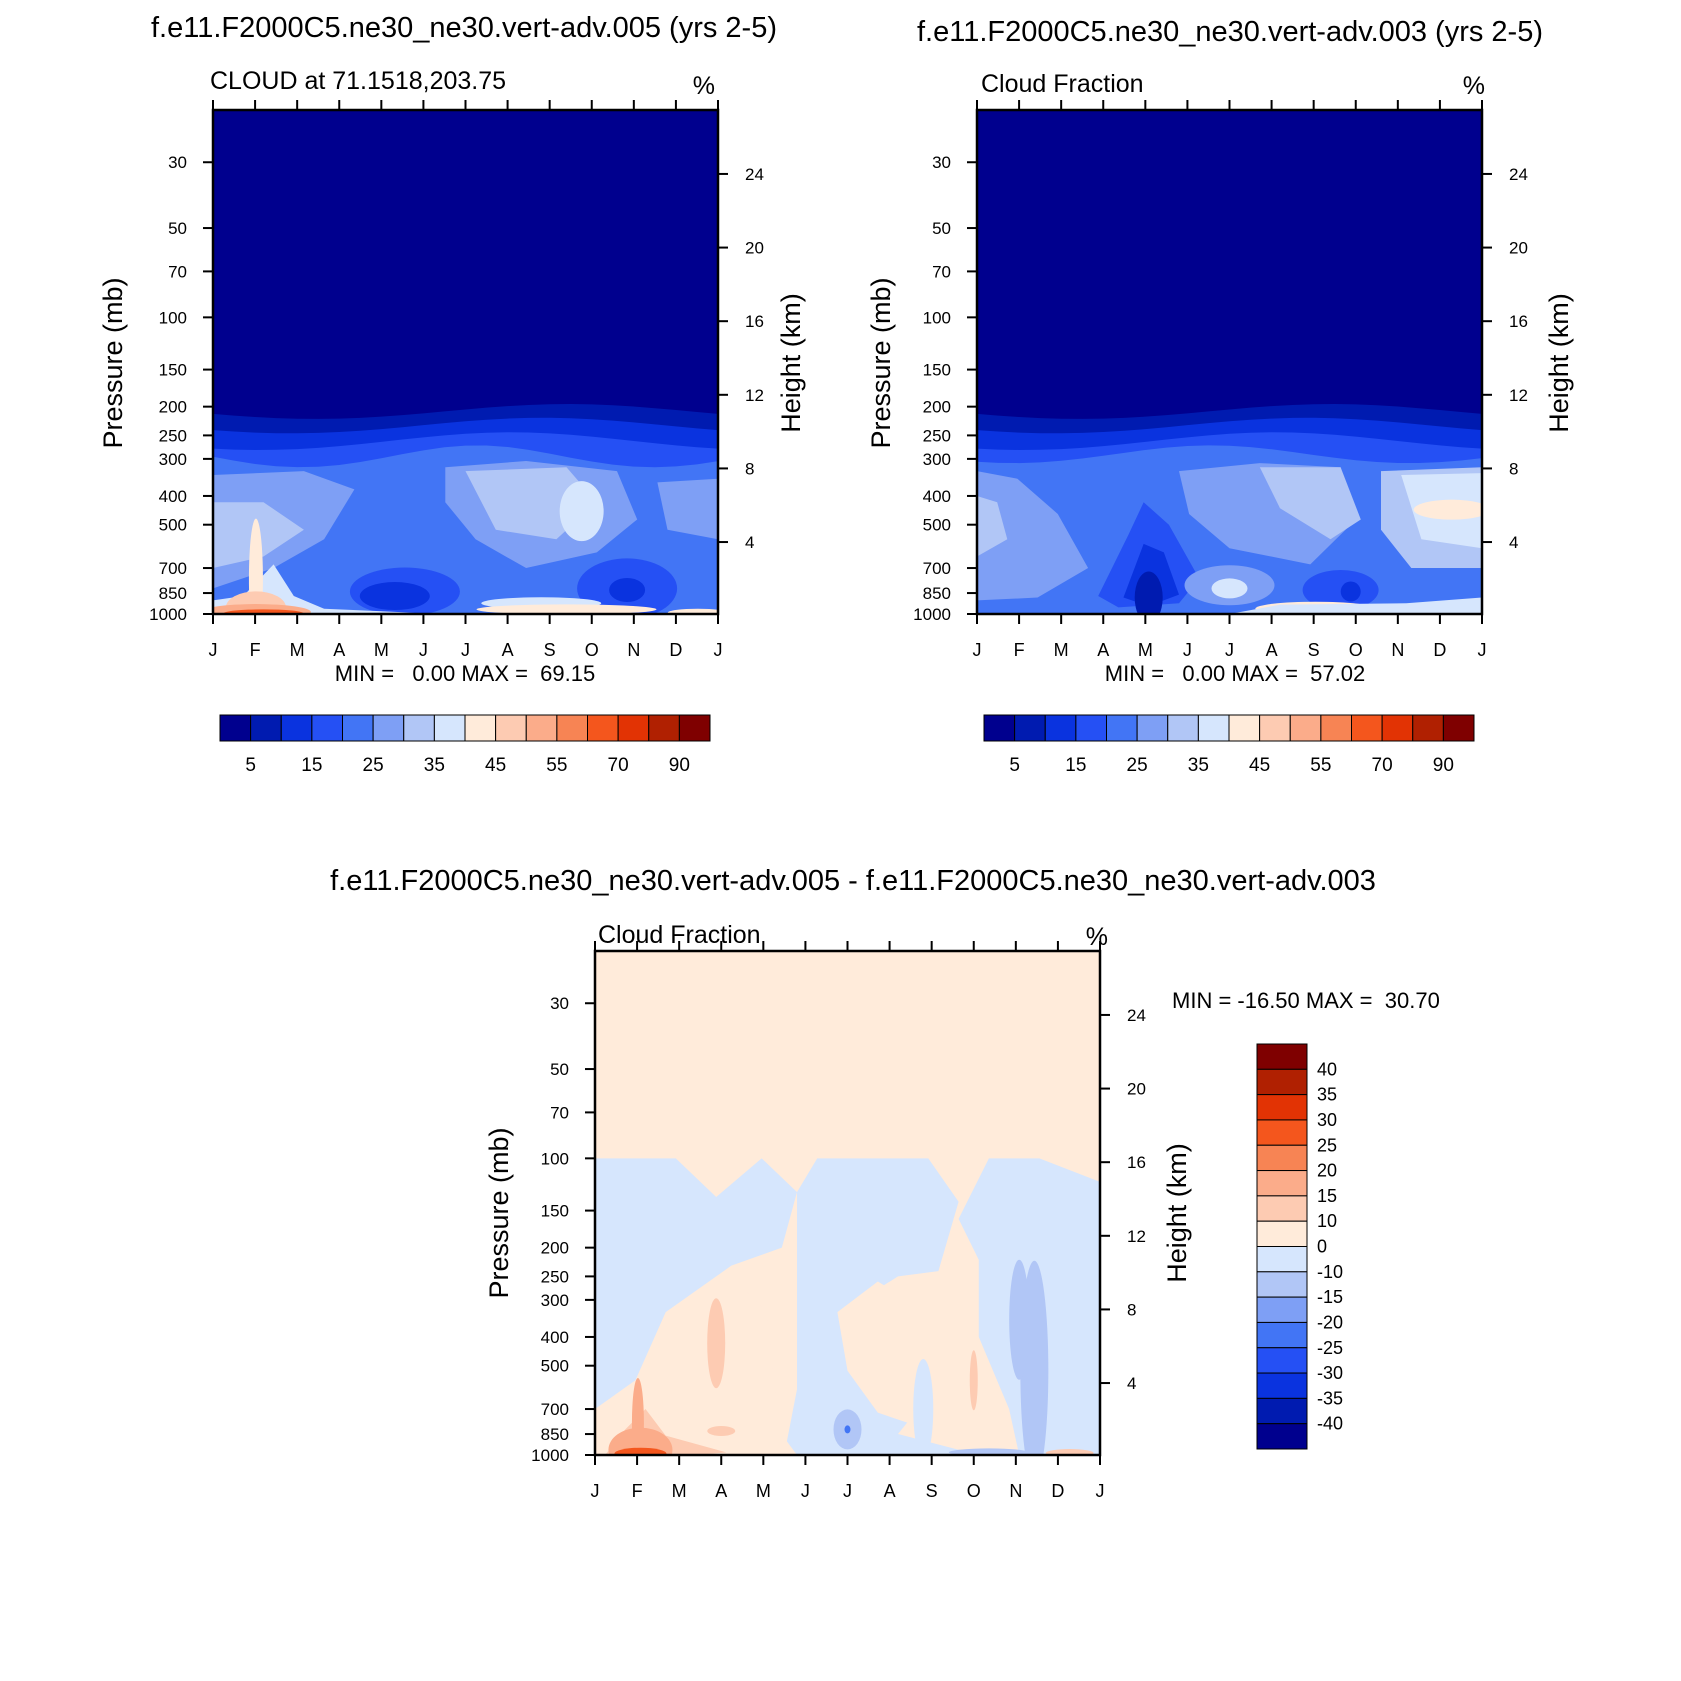 This screenshot has height=1681, width=1681. I want to click on x-tick-label: O, so click(974, 1491).